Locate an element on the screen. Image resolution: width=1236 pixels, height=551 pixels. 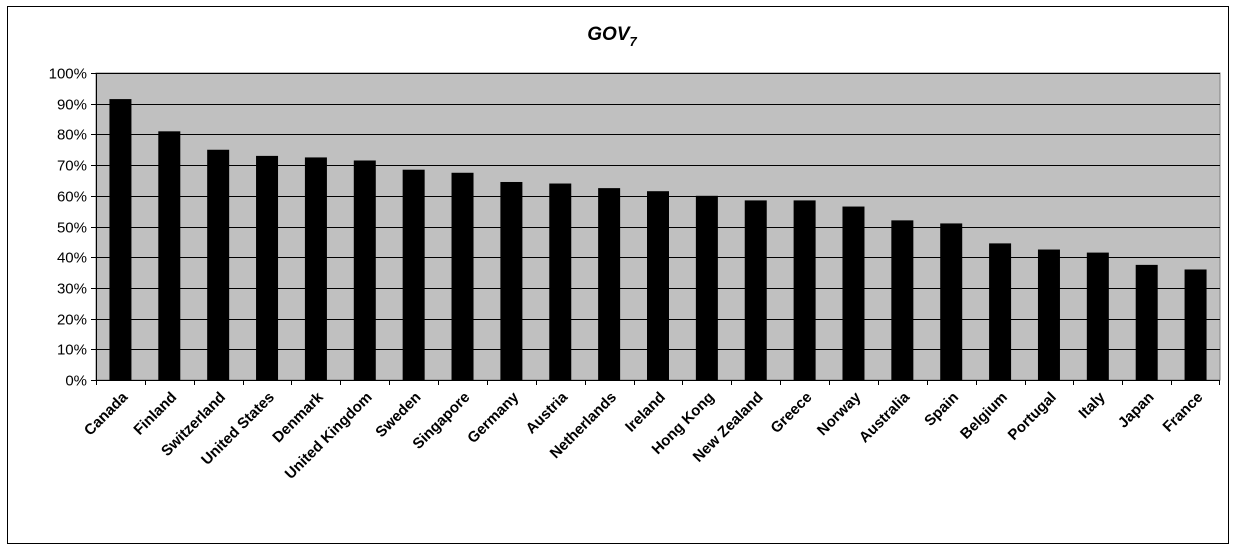
chart-title-subscript: 7 is located at coordinates (634, 41).